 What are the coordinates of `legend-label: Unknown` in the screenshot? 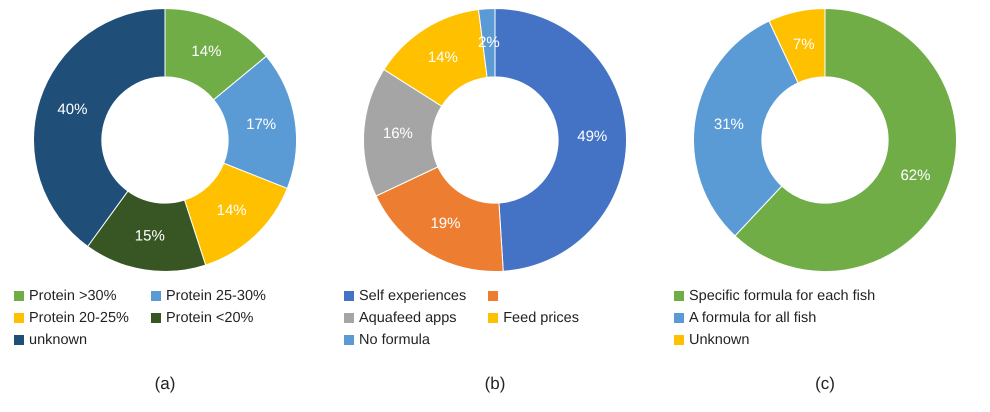 It's located at (719, 340).